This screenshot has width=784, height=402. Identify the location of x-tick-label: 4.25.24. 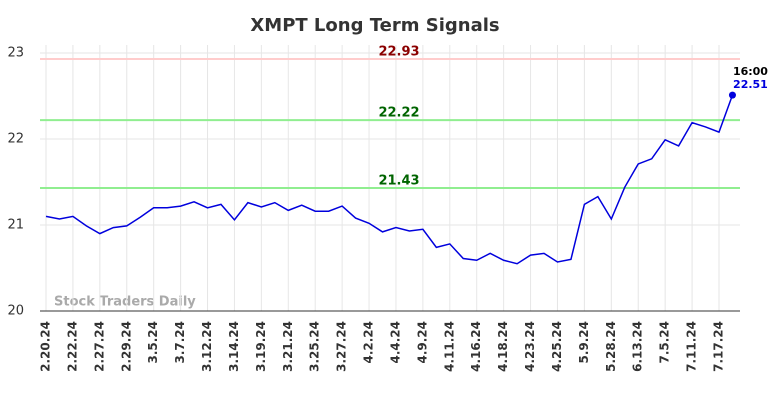
(557, 346).